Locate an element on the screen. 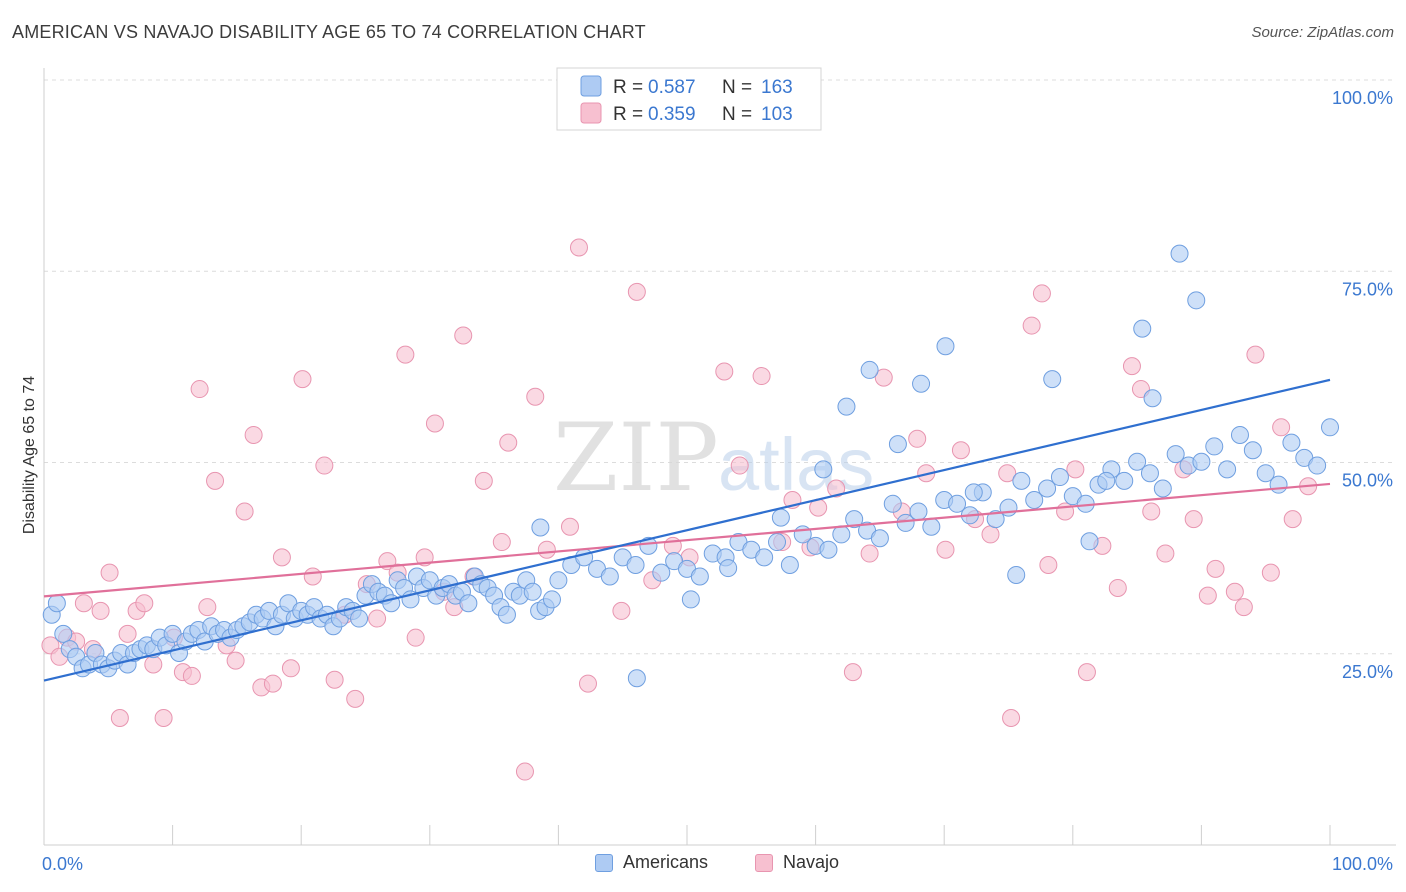 The height and width of the screenshot is (892, 1406). y-tick-label: 50.0% is located at coordinates (1367, 481).